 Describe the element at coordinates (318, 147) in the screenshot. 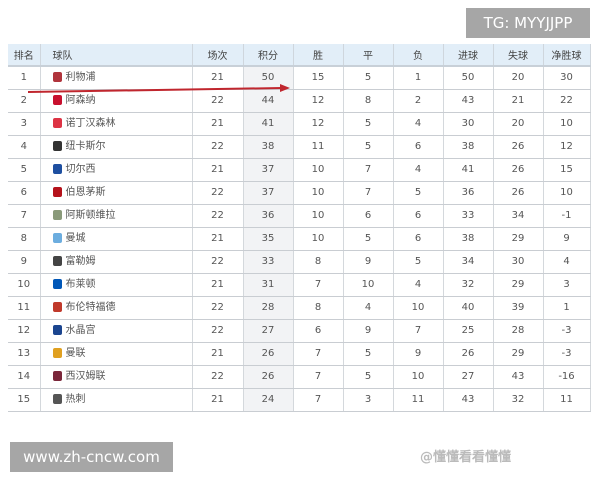

I see `cell-w: 11` at that location.